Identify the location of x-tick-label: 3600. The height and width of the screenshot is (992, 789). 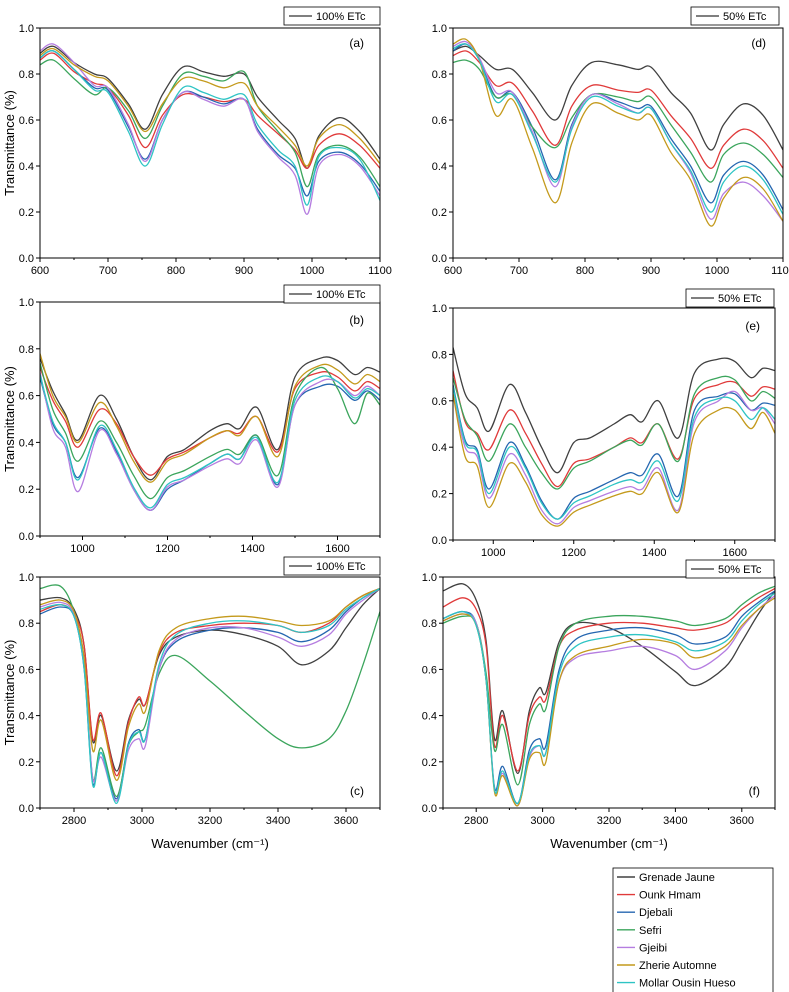
(742, 821).